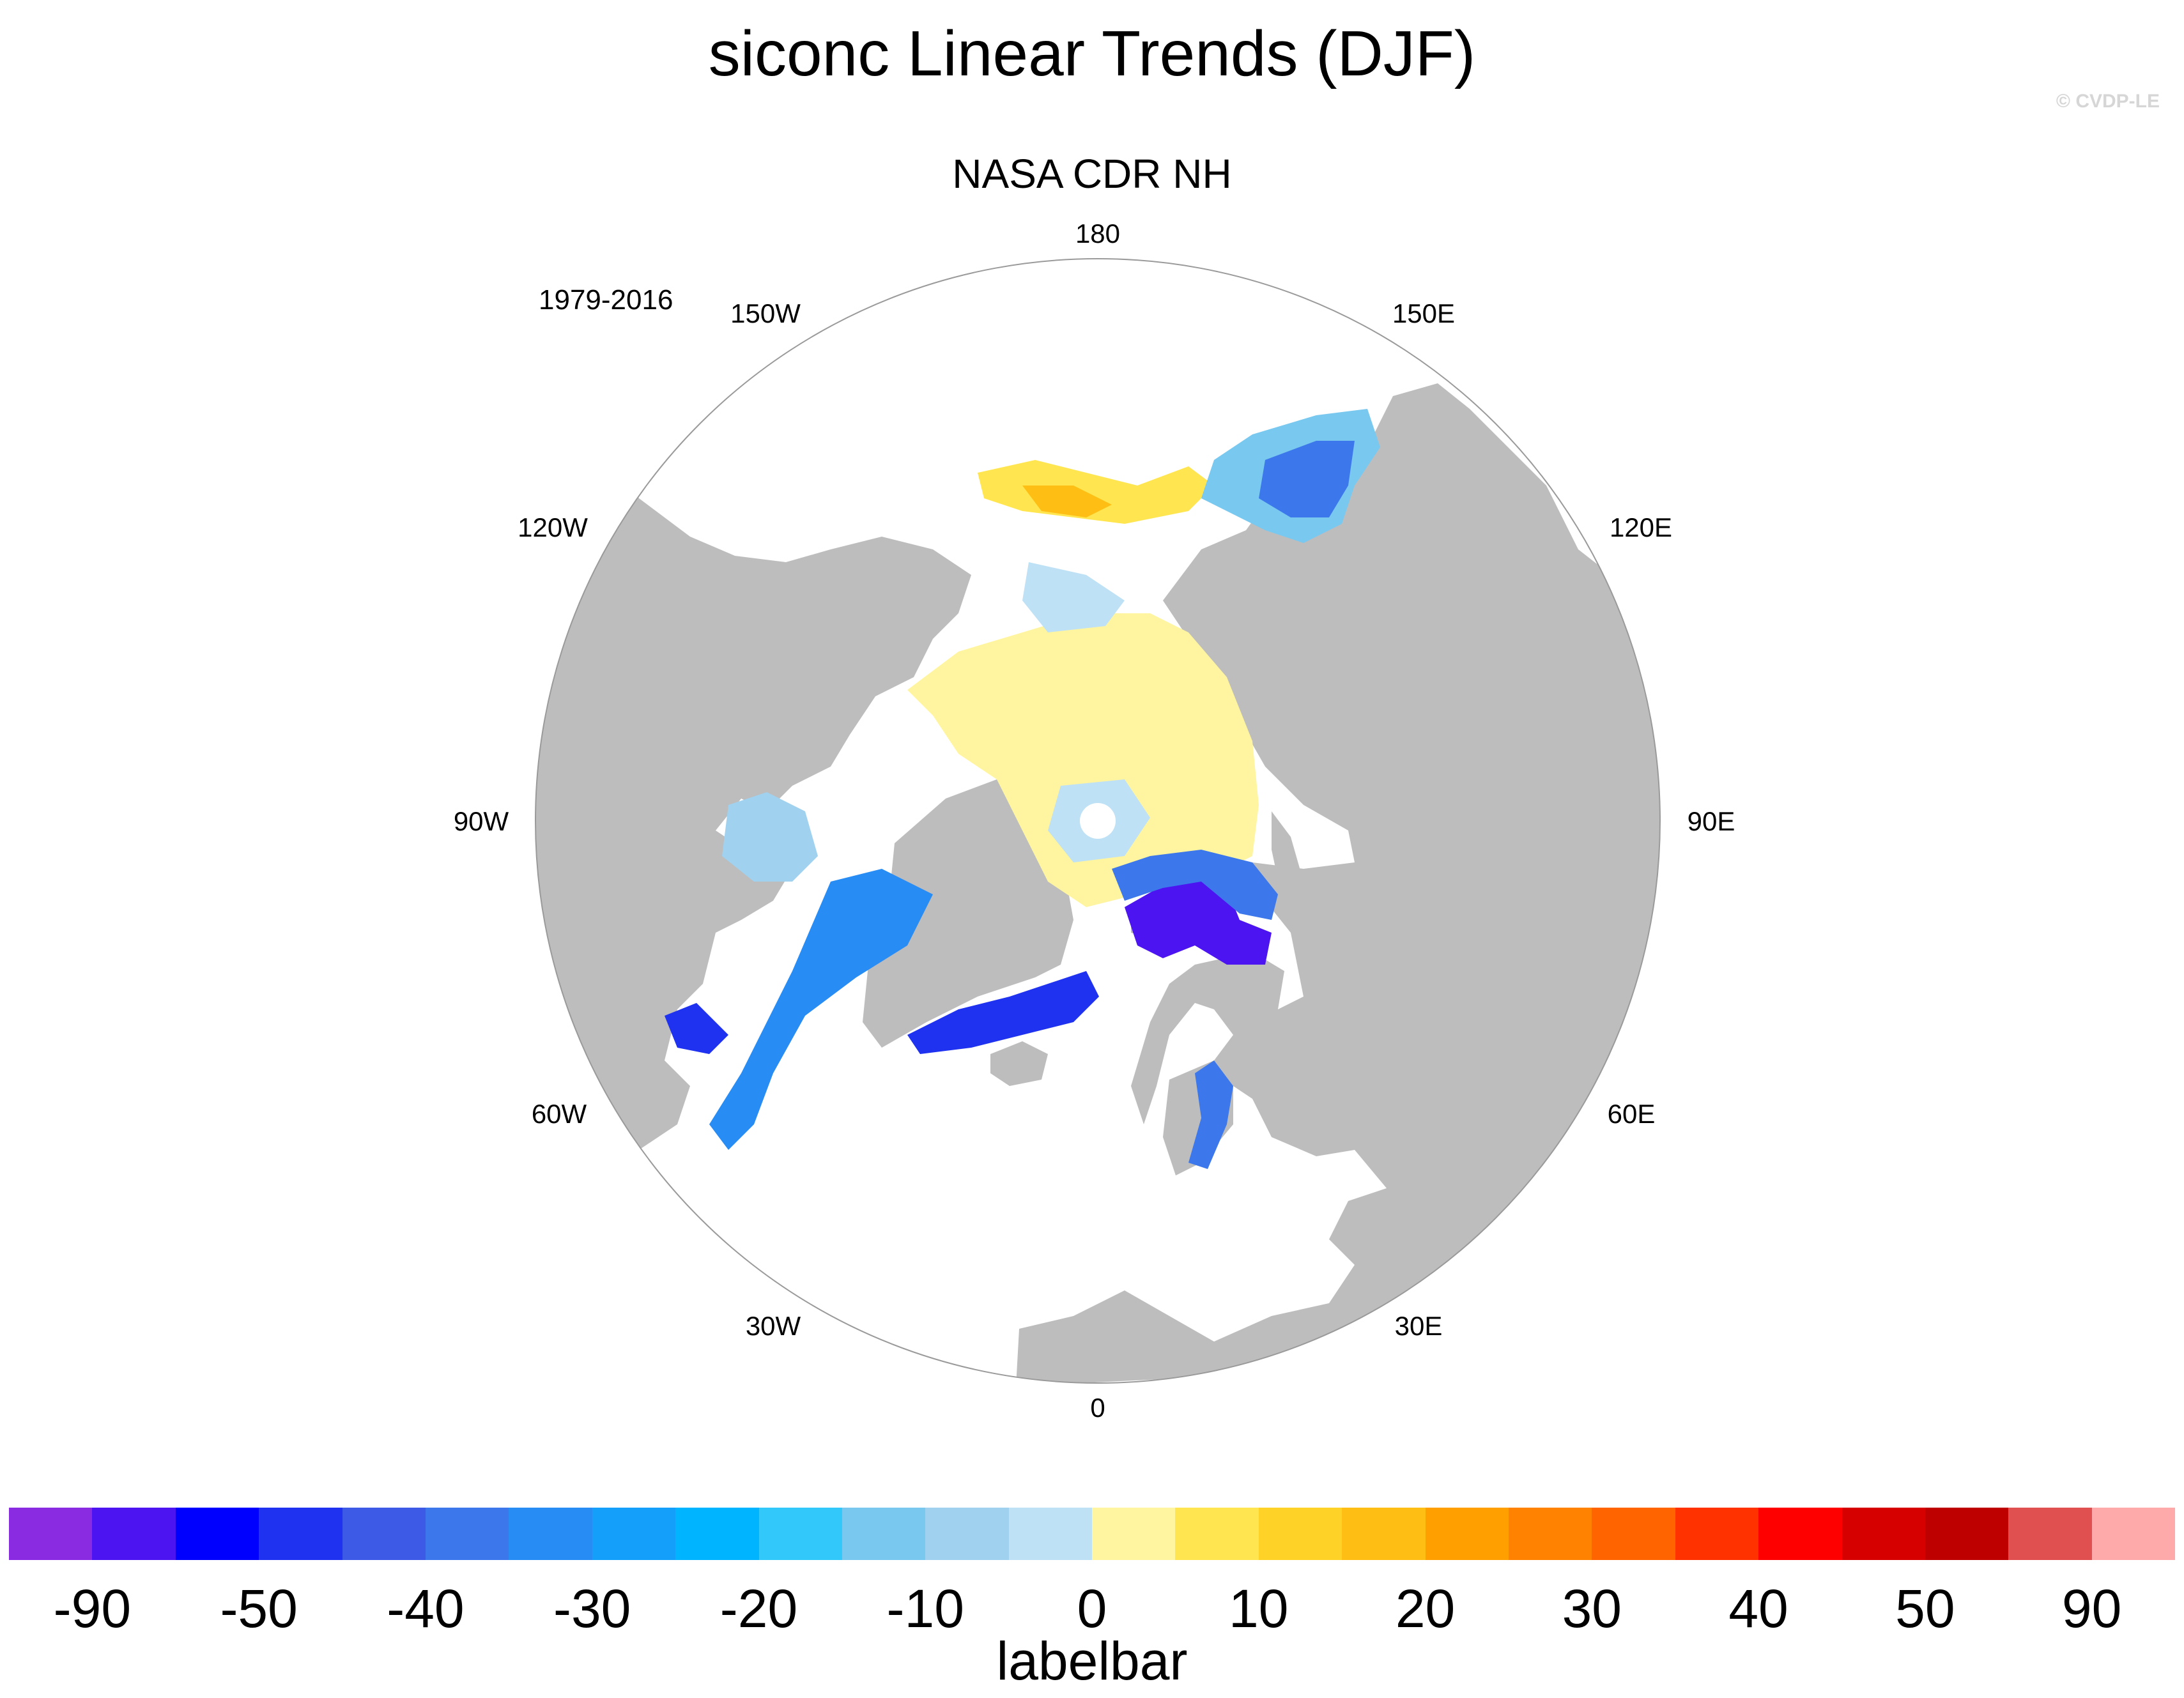  Describe the element at coordinates (1073, 597) in the screenshot. I see `trend-chukchi-light` at that location.